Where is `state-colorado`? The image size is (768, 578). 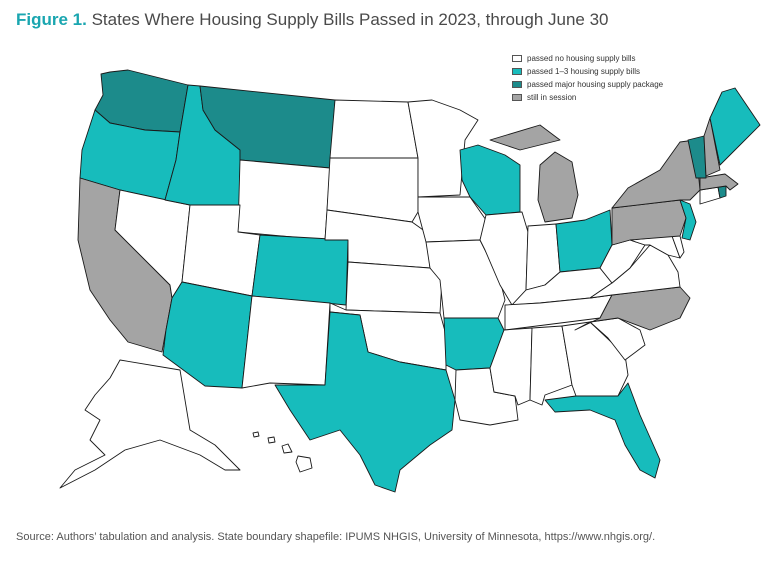 state-colorado is located at coordinates (300, 270).